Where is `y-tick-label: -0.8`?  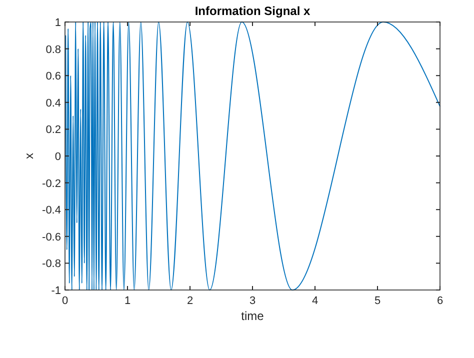 y-tick-label: -0.8 is located at coordinates (51, 264).